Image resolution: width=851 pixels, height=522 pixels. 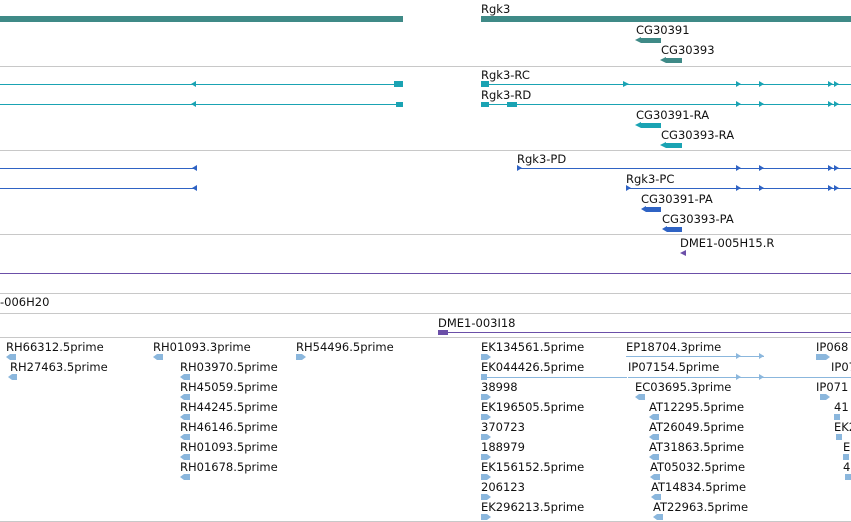 What do you see at coordinates (229, 467) in the screenshot?
I see `est-label: RH01678.5prime` at bounding box center [229, 467].